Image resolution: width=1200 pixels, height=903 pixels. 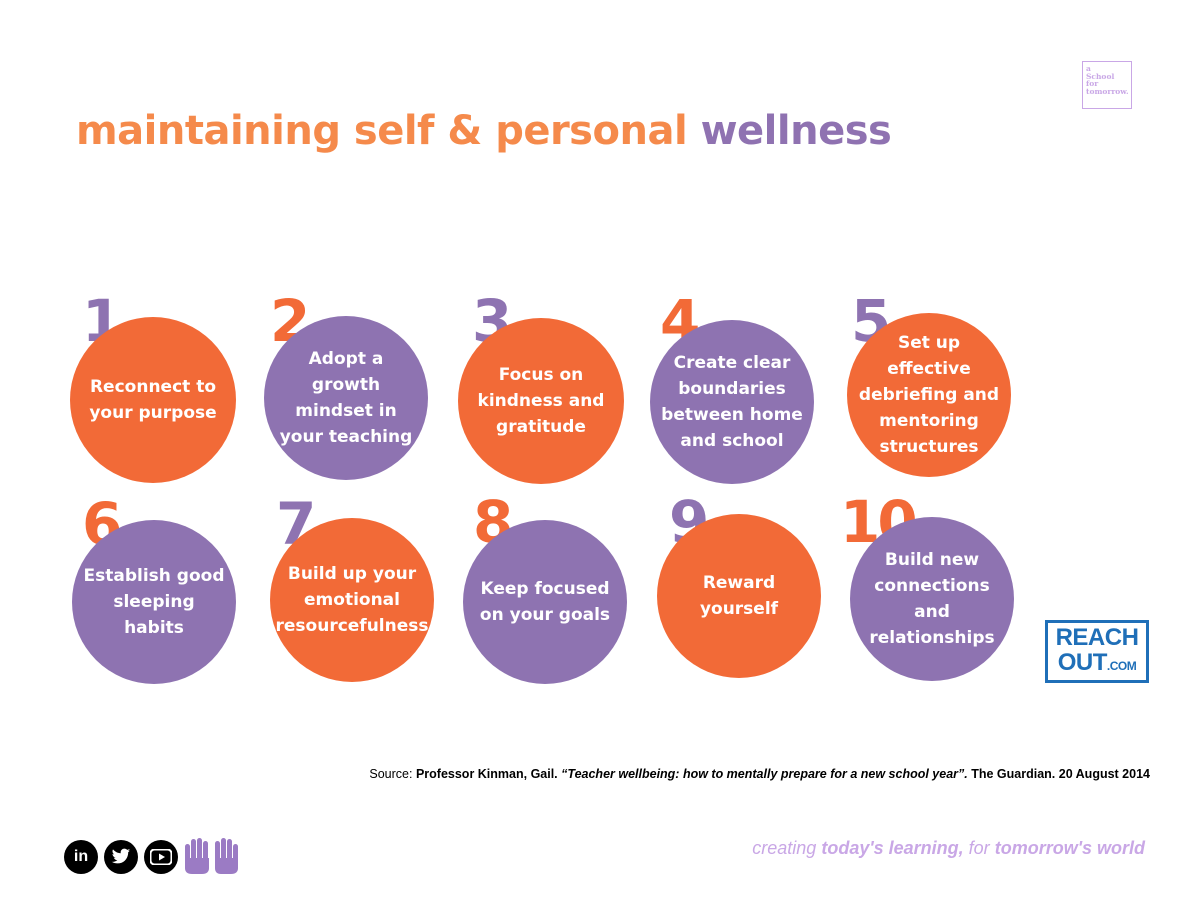 What do you see at coordinates (212, 858) in the screenshot?
I see `hands-icon` at bounding box center [212, 858].